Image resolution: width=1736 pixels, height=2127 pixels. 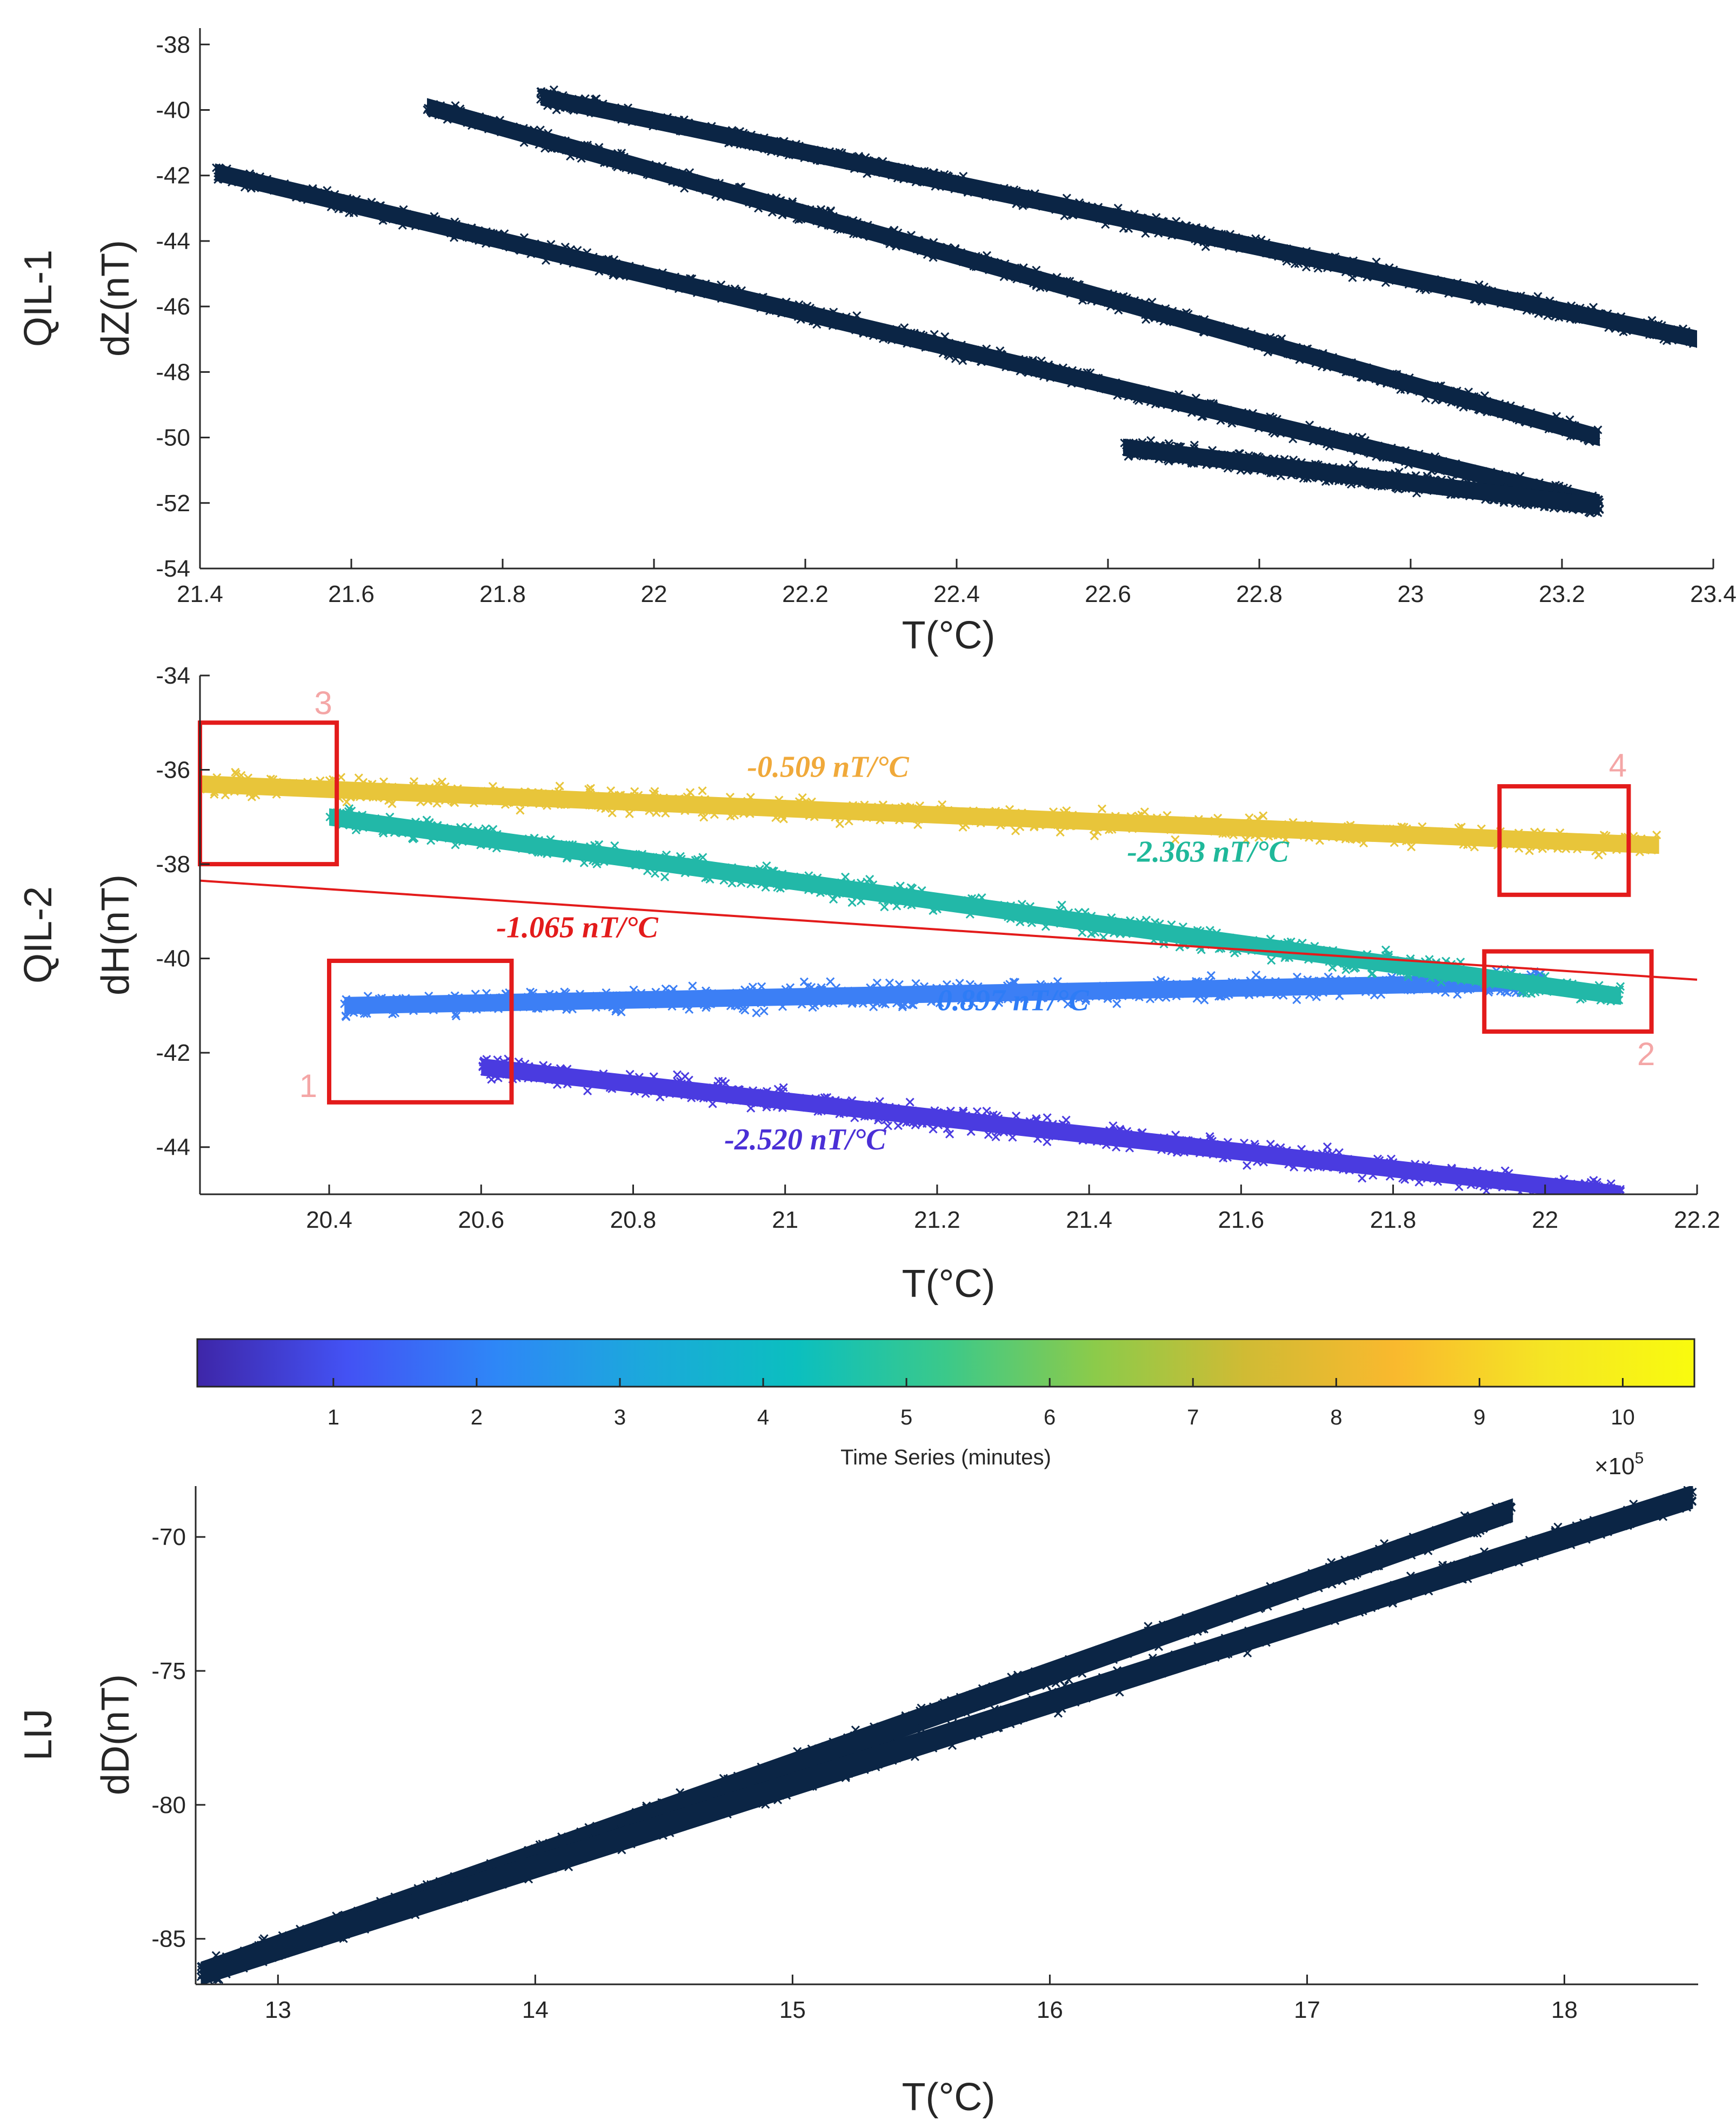 What do you see at coordinates (173, 438) in the screenshot?
I see `y-tick-label: -50` at bounding box center [173, 438].